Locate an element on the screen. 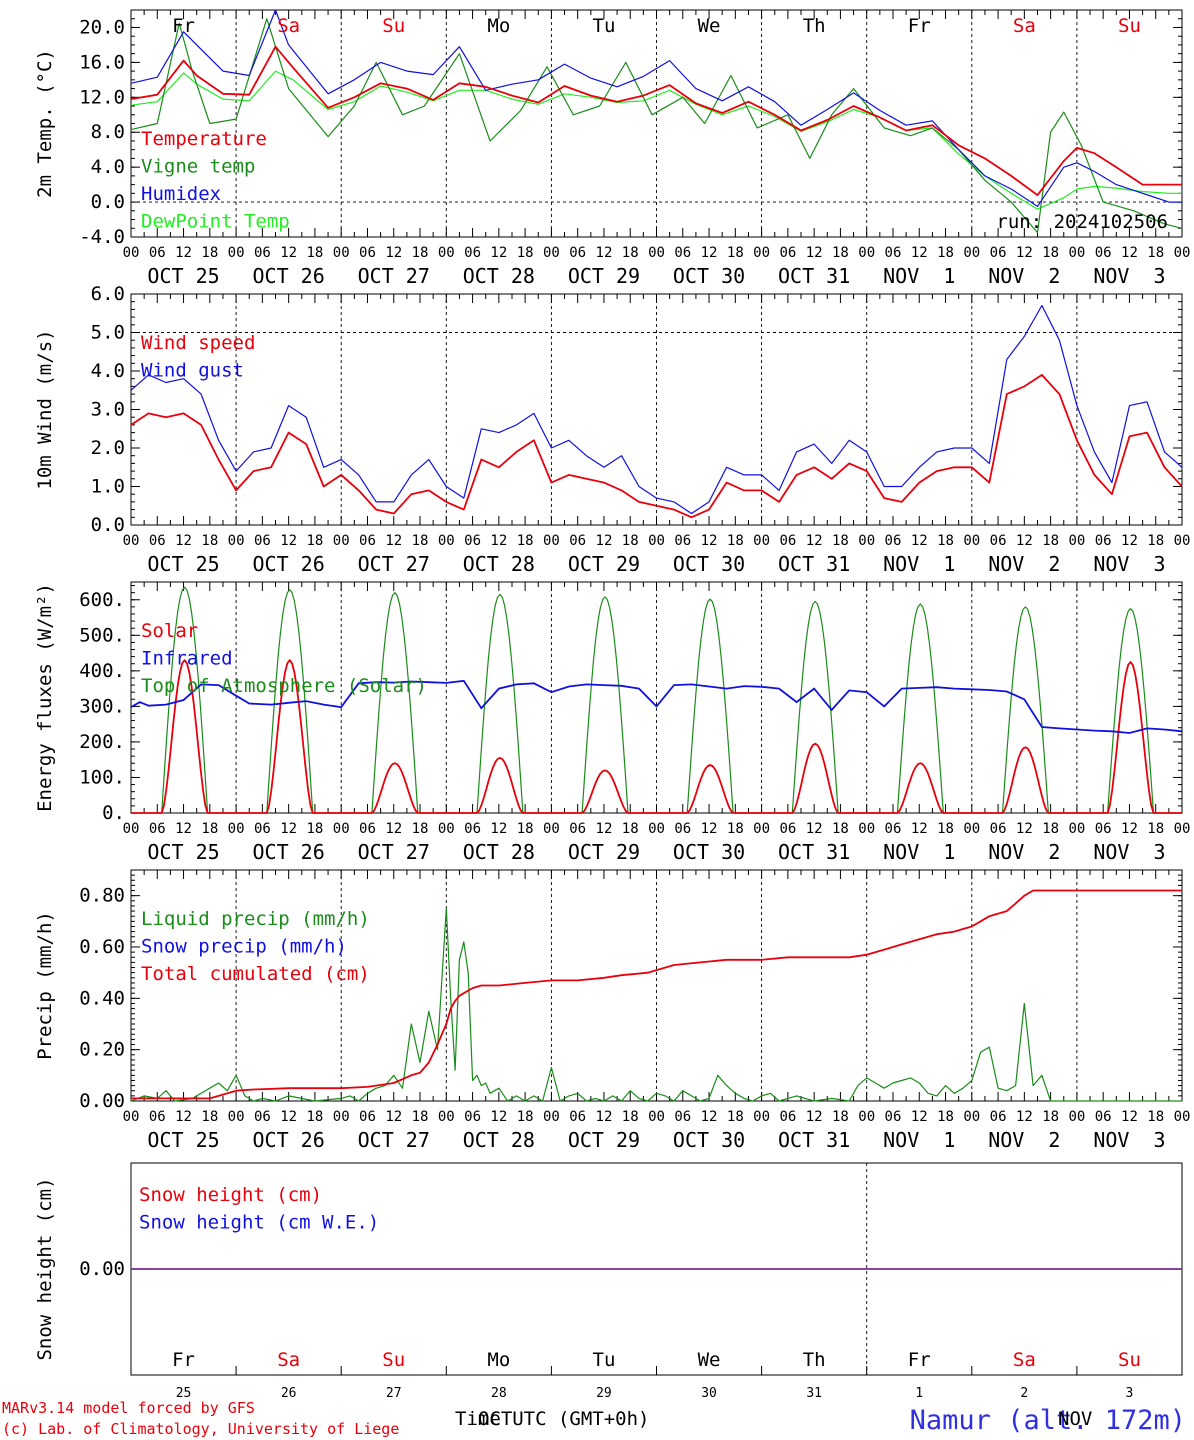 The width and height of the screenshot is (1194, 1440). series-line-solar is located at coordinates (656, 736).